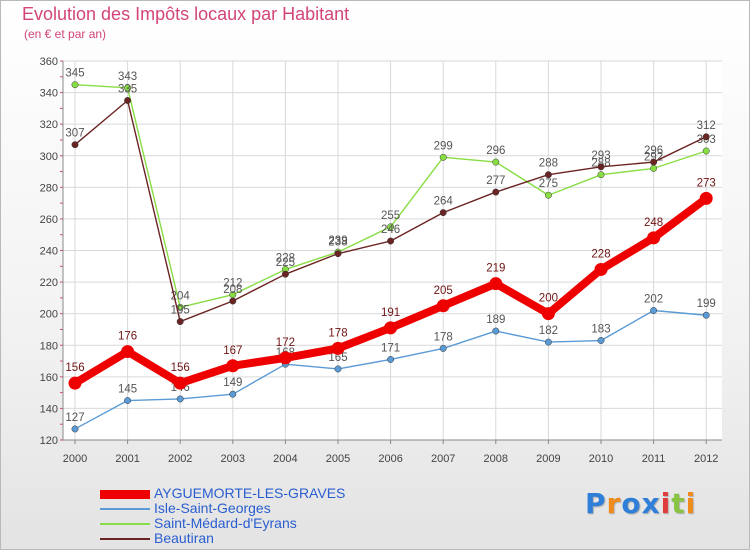 This screenshot has width=750, height=550. I want to click on legend-label: AYGUEMORTE-LES-GRAVES, so click(250, 493).